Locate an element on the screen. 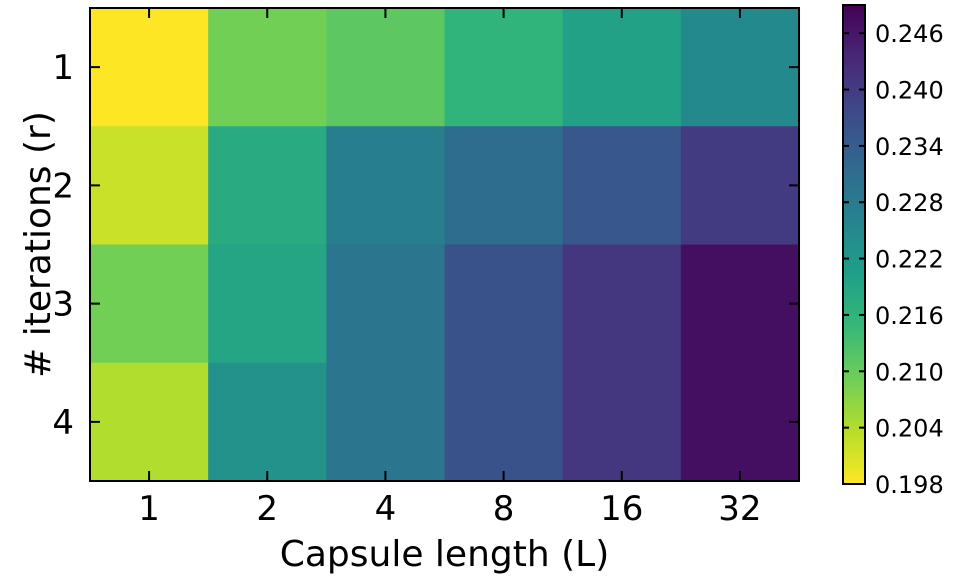 Image resolution: width=968 pixels, height=581 pixels. heatmap-cell-r2-l4 is located at coordinates (386, 186).